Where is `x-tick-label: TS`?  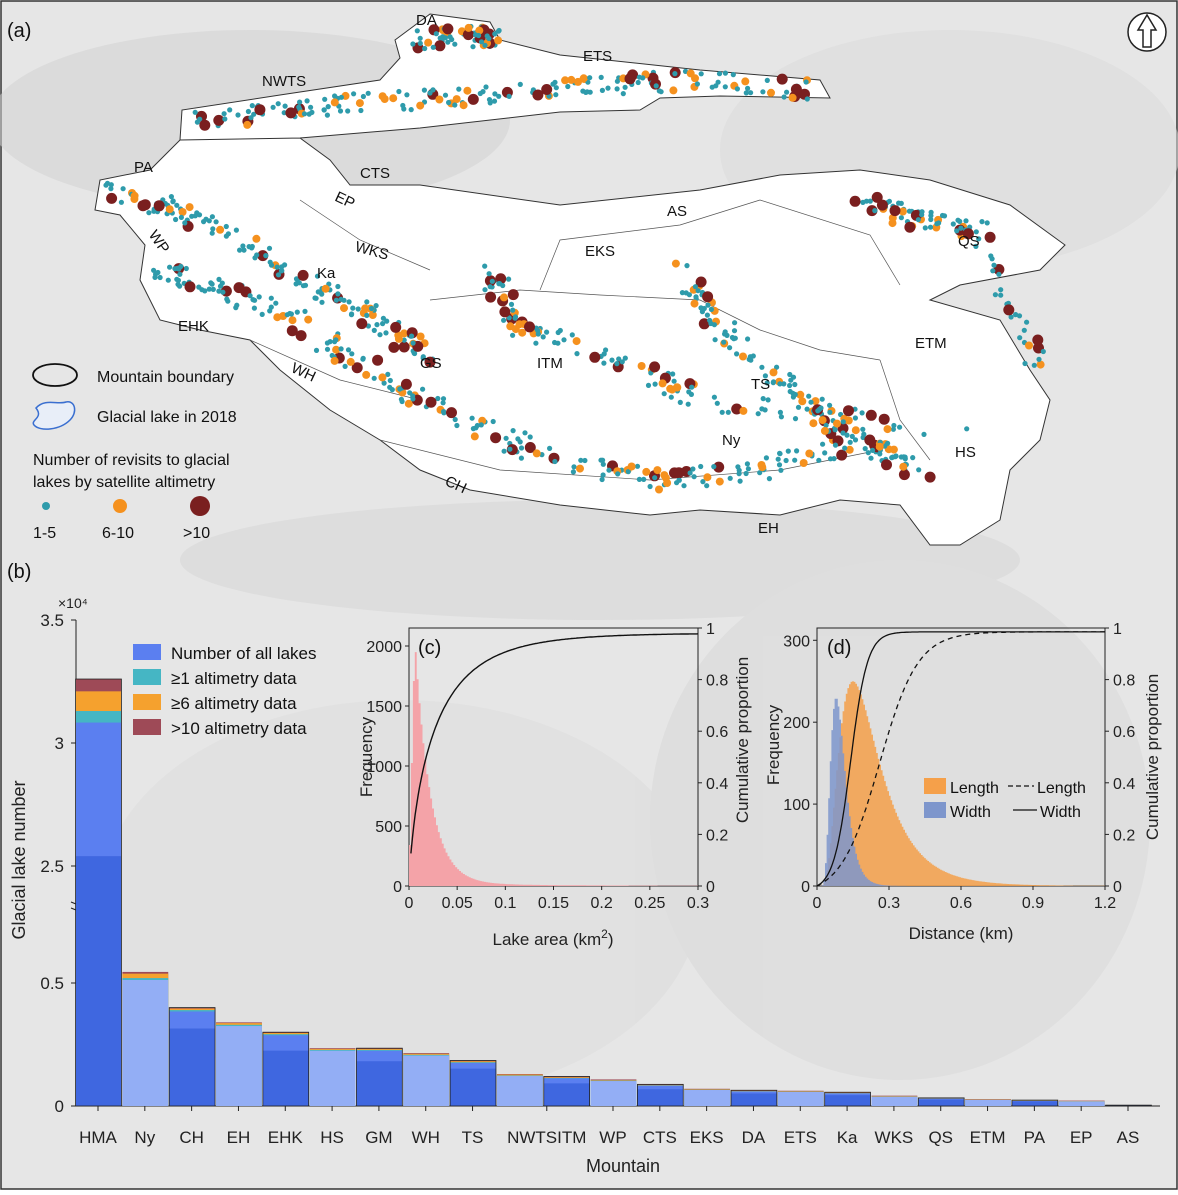 x-tick-label: TS is located at coordinates (473, 1137).